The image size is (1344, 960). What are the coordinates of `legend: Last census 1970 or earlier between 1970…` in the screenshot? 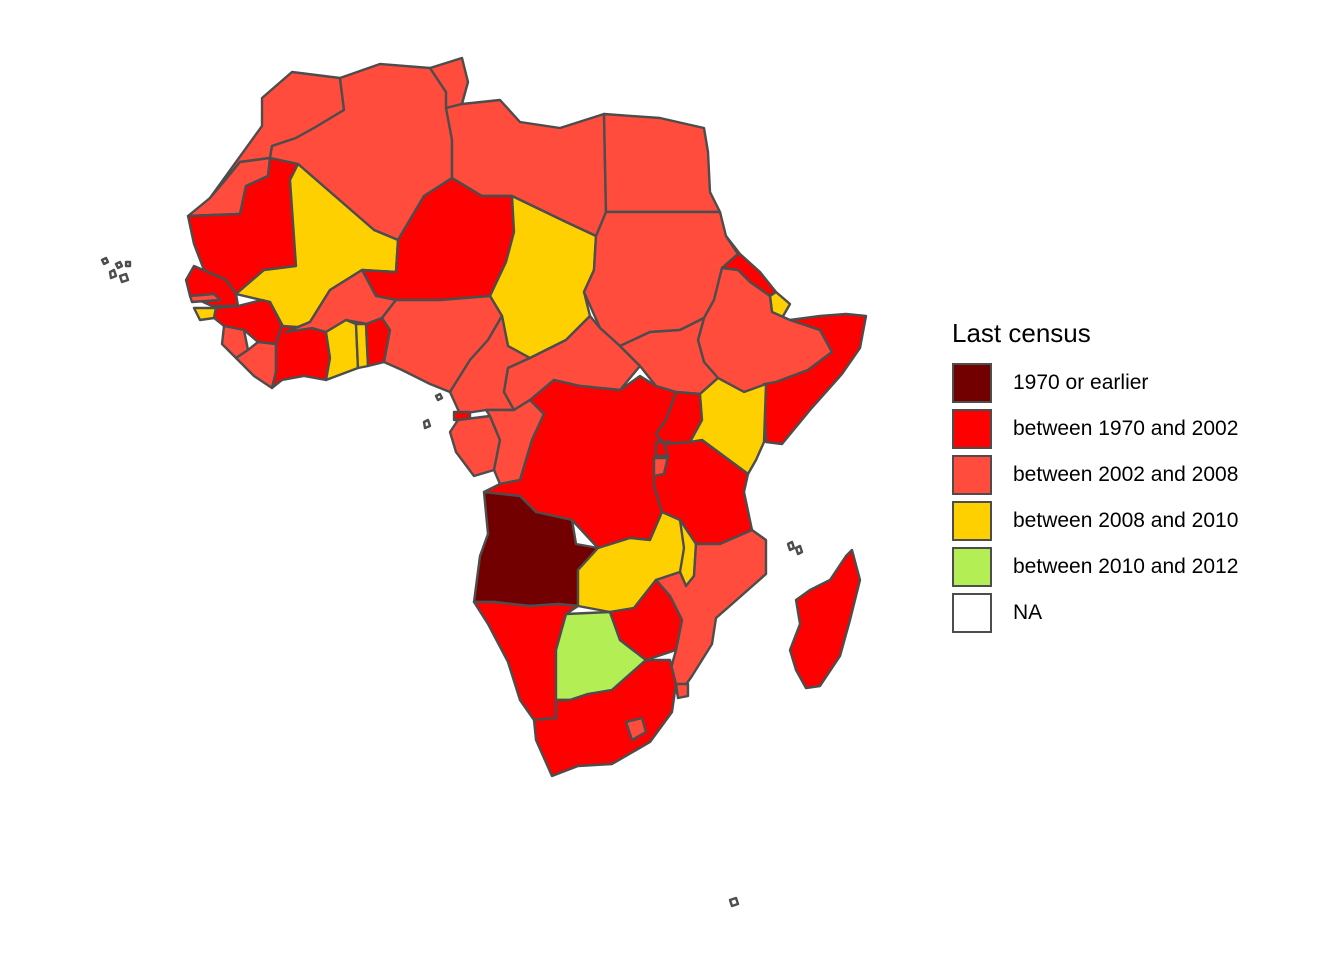 It's located at (1095, 477).